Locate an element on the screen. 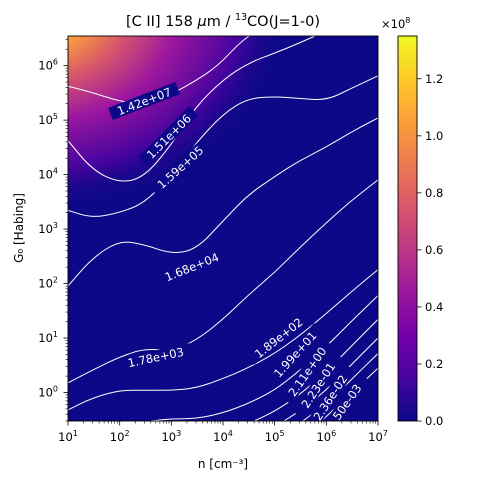 The height and width of the screenshot is (485, 479). colorbar-ticks: 0.0 0.2 0.4 0.6 0.8 1.0 1.2 is located at coordinates (430, 250).